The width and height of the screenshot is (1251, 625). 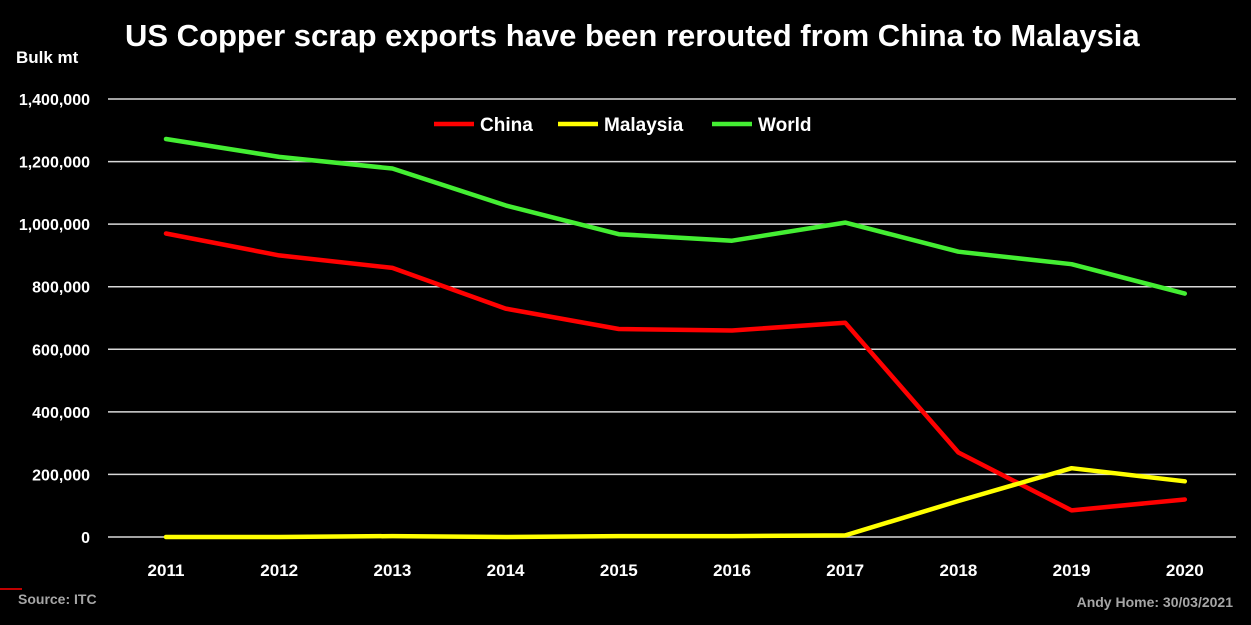 What do you see at coordinates (279, 570) in the screenshot?
I see `x-tick-label: 2012` at bounding box center [279, 570].